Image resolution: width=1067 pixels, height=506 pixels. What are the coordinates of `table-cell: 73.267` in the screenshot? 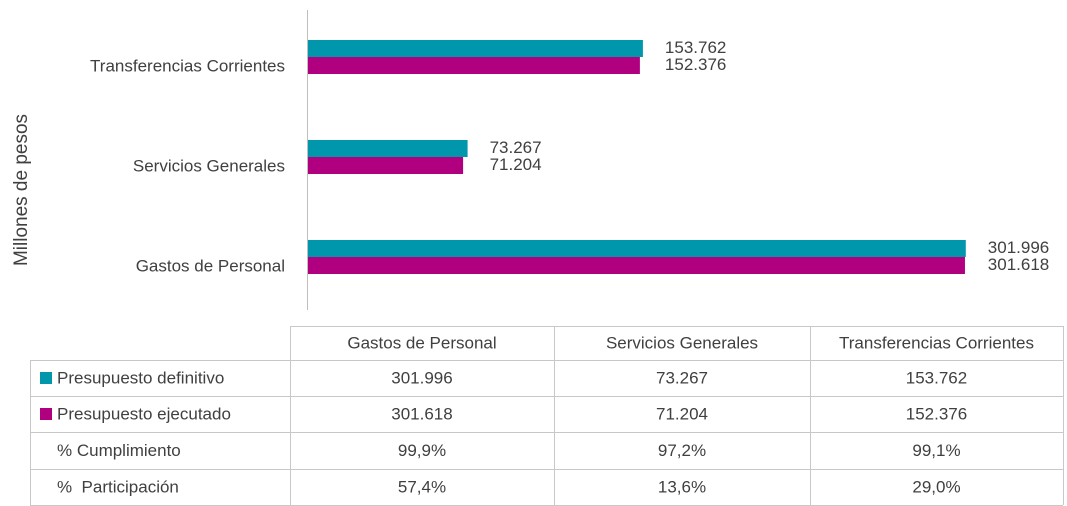 It's located at (682, 377).